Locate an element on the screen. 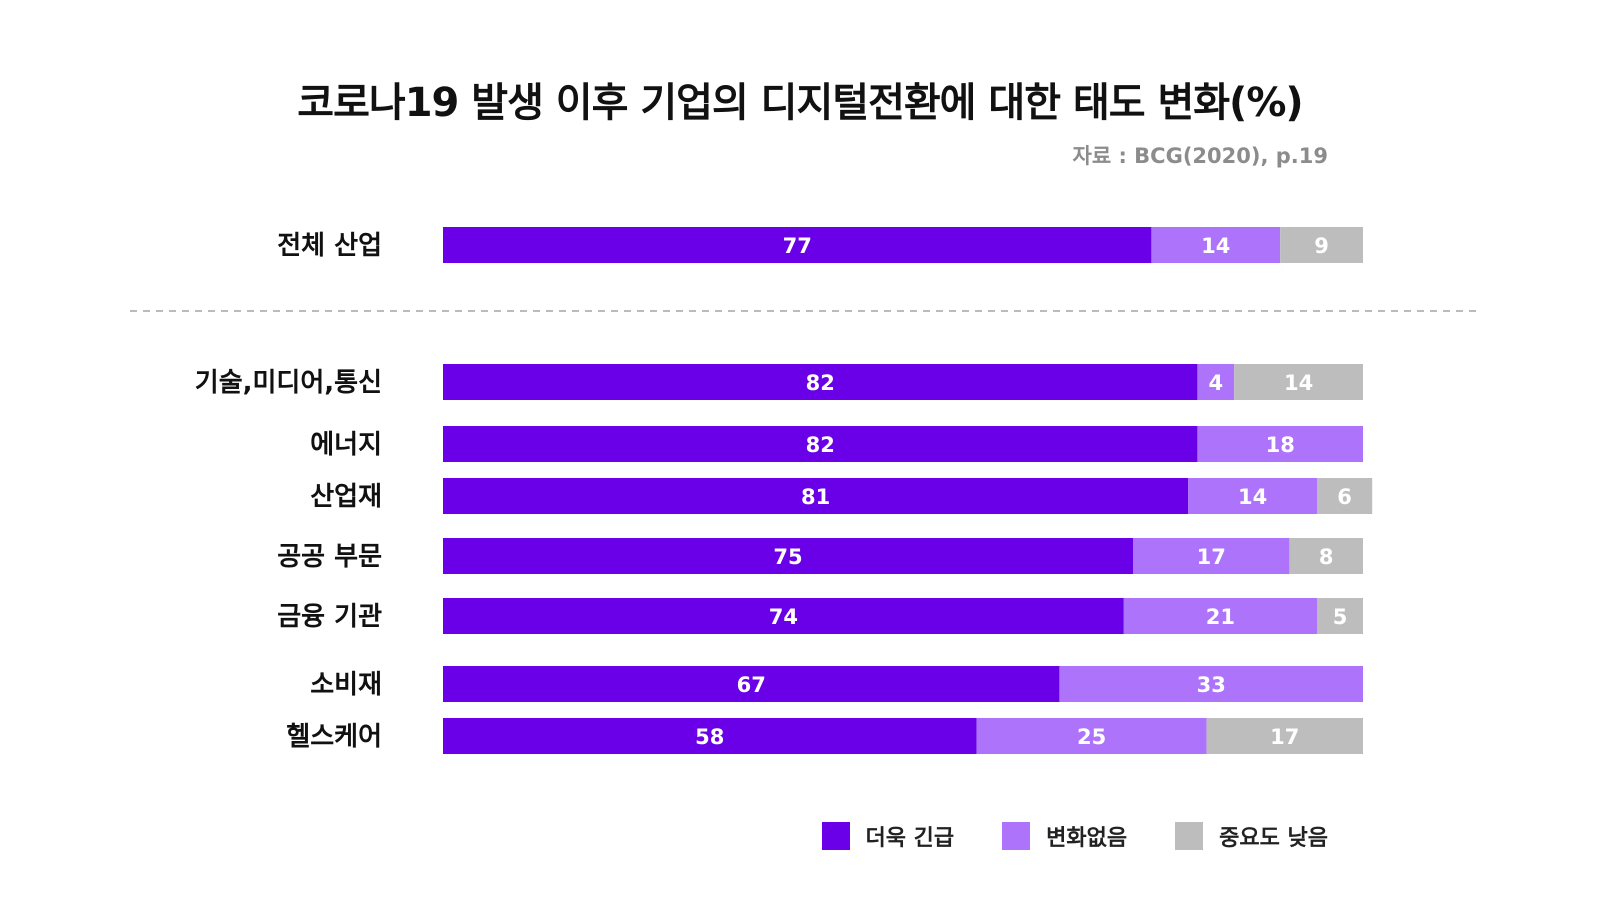  data-label: 18 is located at coordinates (1280, 445).